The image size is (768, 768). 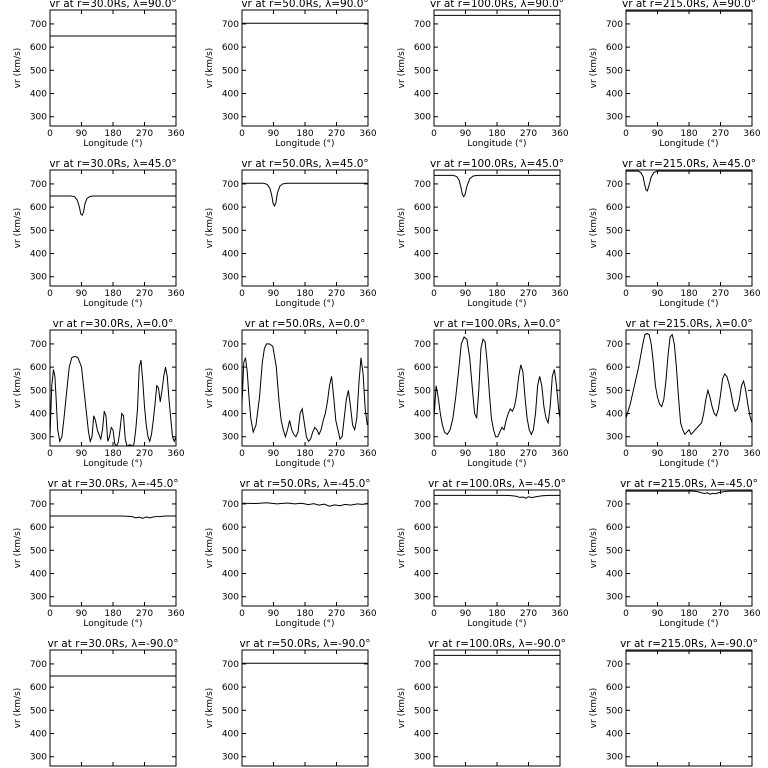 I want to click on panel-title: vr at r=30.0Rs, λ=-90.0°, so click(x=112, y=644).